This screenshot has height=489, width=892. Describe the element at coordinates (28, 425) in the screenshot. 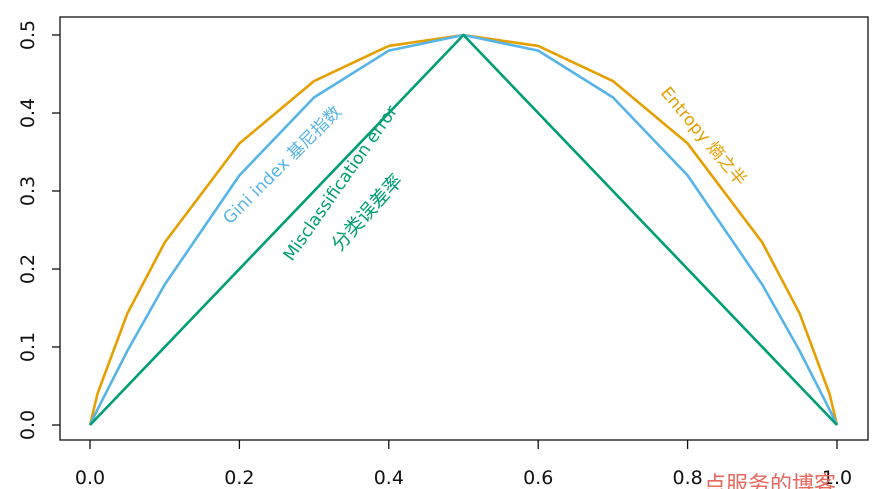

I see `y-tick-label: 0.0` at that location.